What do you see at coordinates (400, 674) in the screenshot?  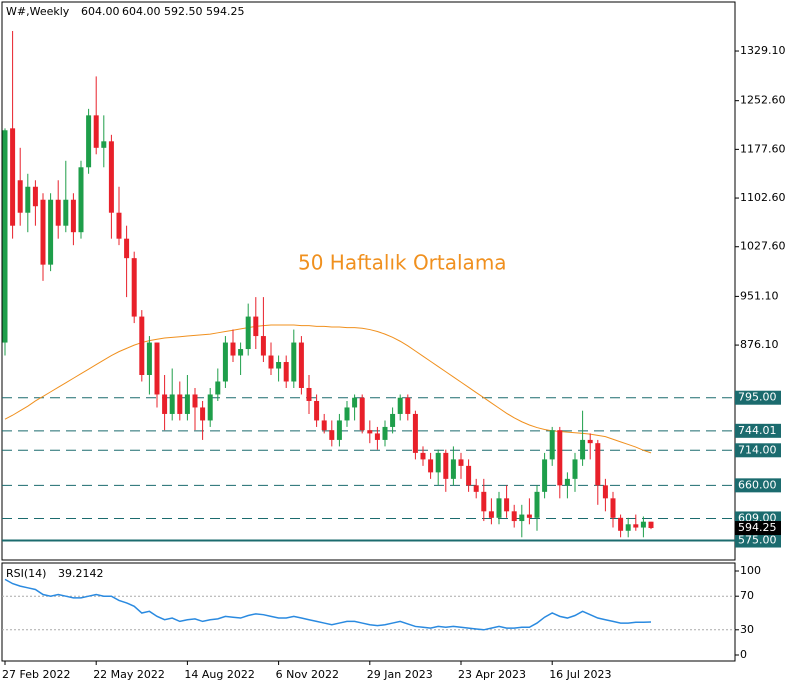 I see `x-tick-label: 29 Jan 2023` at bounding box center [400, 674].